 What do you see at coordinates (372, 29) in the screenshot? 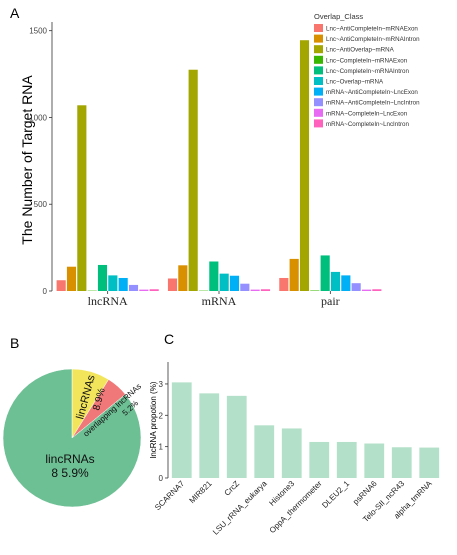
I see `chart-a-legend-label-1: Lnc~AntiCompleteIn~mRNAExon` at bounding box center [372, 29].